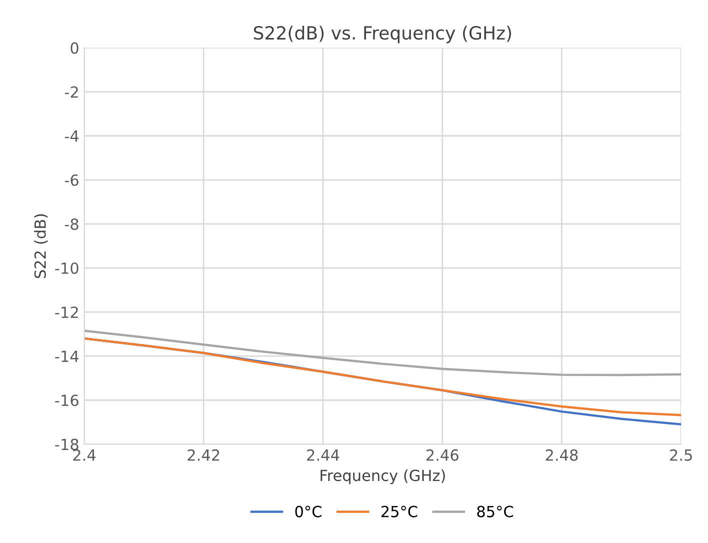 This screenshot has width=708, height=543. I want to click on x-tick-label: 2.44, so click(323, 455).